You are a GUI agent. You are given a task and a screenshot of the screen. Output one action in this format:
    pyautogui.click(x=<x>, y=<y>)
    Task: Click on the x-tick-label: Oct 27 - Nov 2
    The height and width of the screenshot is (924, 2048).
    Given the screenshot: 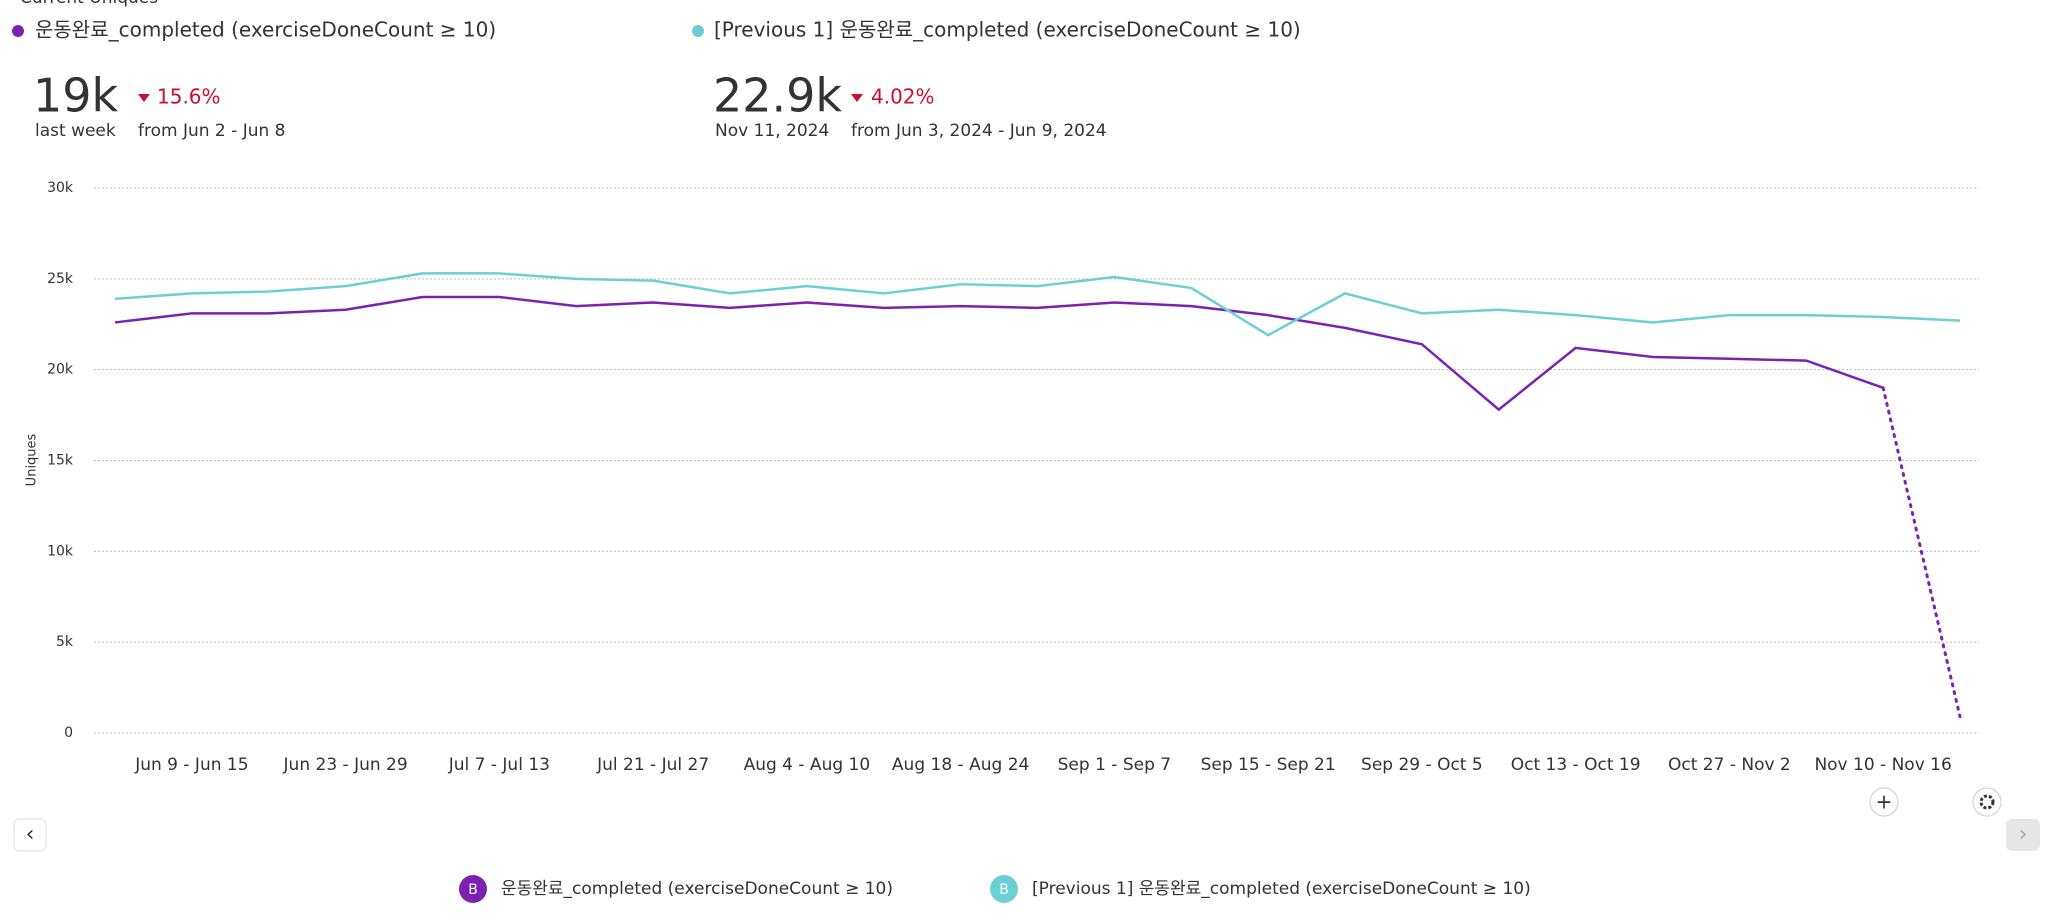 What is the action you would take?
    pyautogui.click(x=1729, y=765)
    